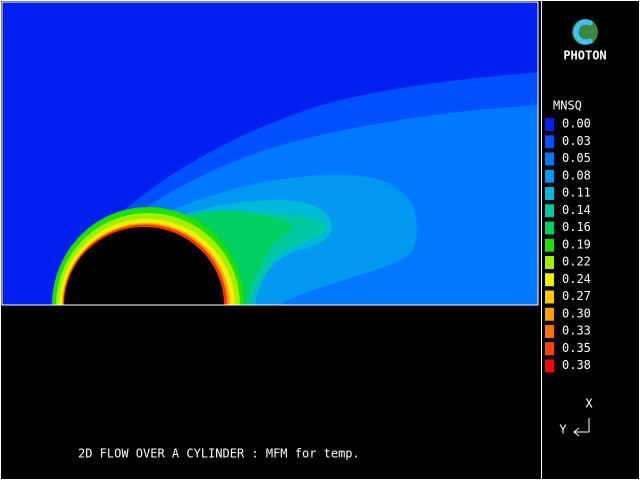 This screenshot has width=640, height=480. Describe the element at coordinates (576, 210) in the screenshot. I see `legend-label: 0.14` at that location.